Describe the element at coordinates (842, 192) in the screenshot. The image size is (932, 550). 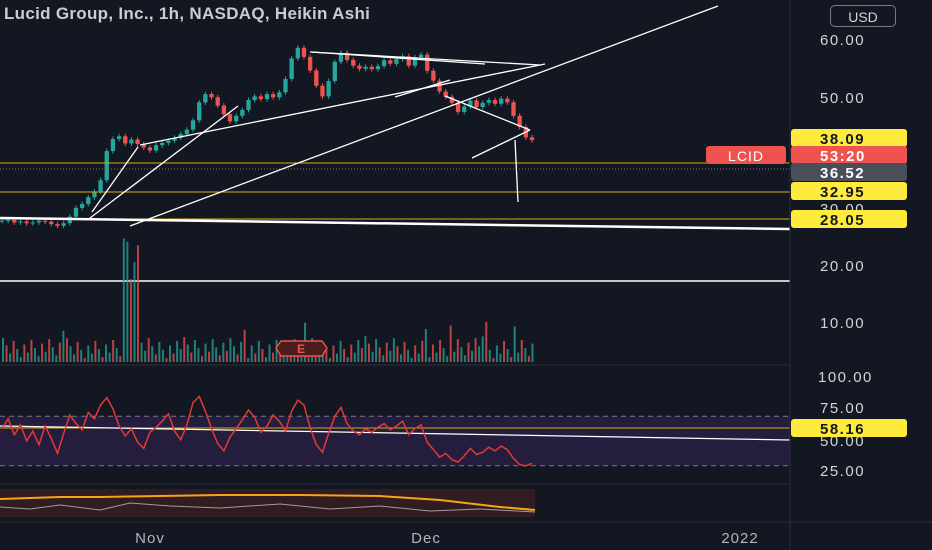
I see `price-tag-label: 32.95` at that location.